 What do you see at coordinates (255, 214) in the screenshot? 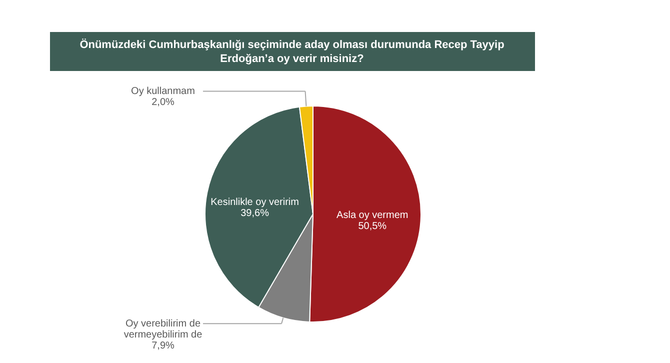
I see `data-label: 39,6%` at bounding box center [255, 214].